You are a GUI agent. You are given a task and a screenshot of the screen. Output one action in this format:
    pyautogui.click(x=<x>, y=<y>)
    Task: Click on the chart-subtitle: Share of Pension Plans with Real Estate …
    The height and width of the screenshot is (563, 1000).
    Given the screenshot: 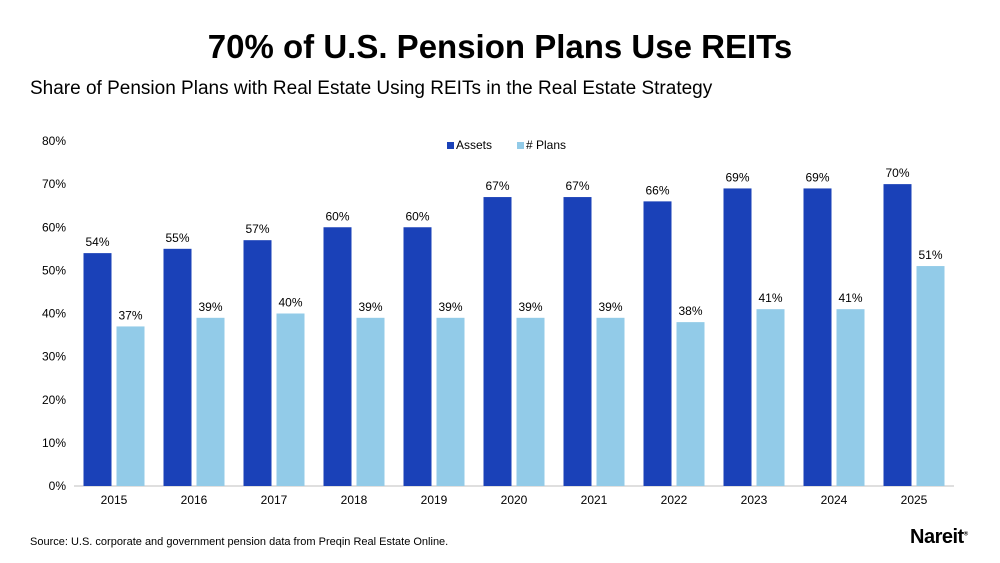 What is the action you would take?
    pyautogui.click(x=371, y=88)
    